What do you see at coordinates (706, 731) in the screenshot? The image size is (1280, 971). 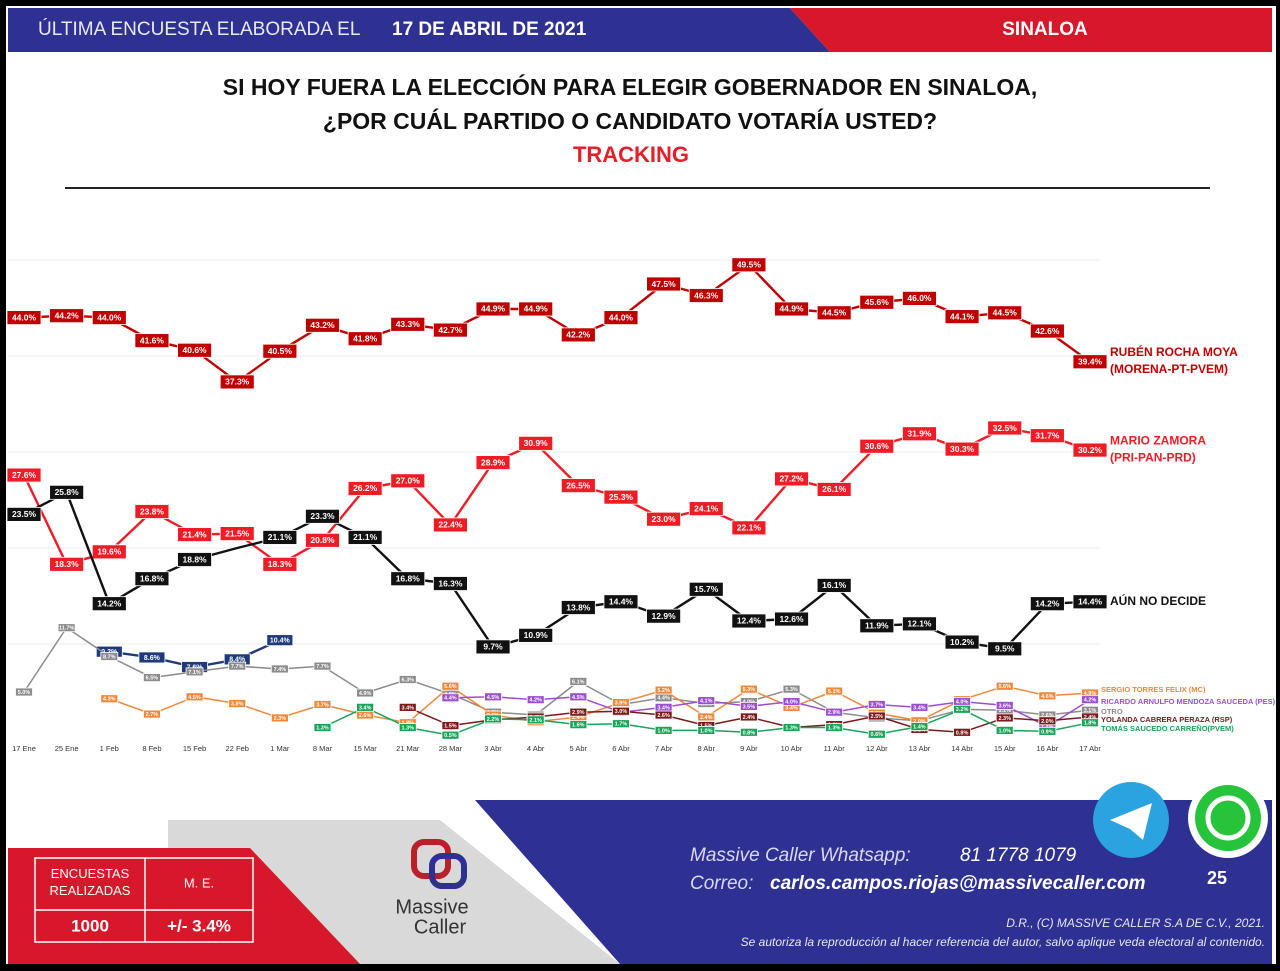 I see `data-label-text: 1.0%` at bounding box center [706, 731].